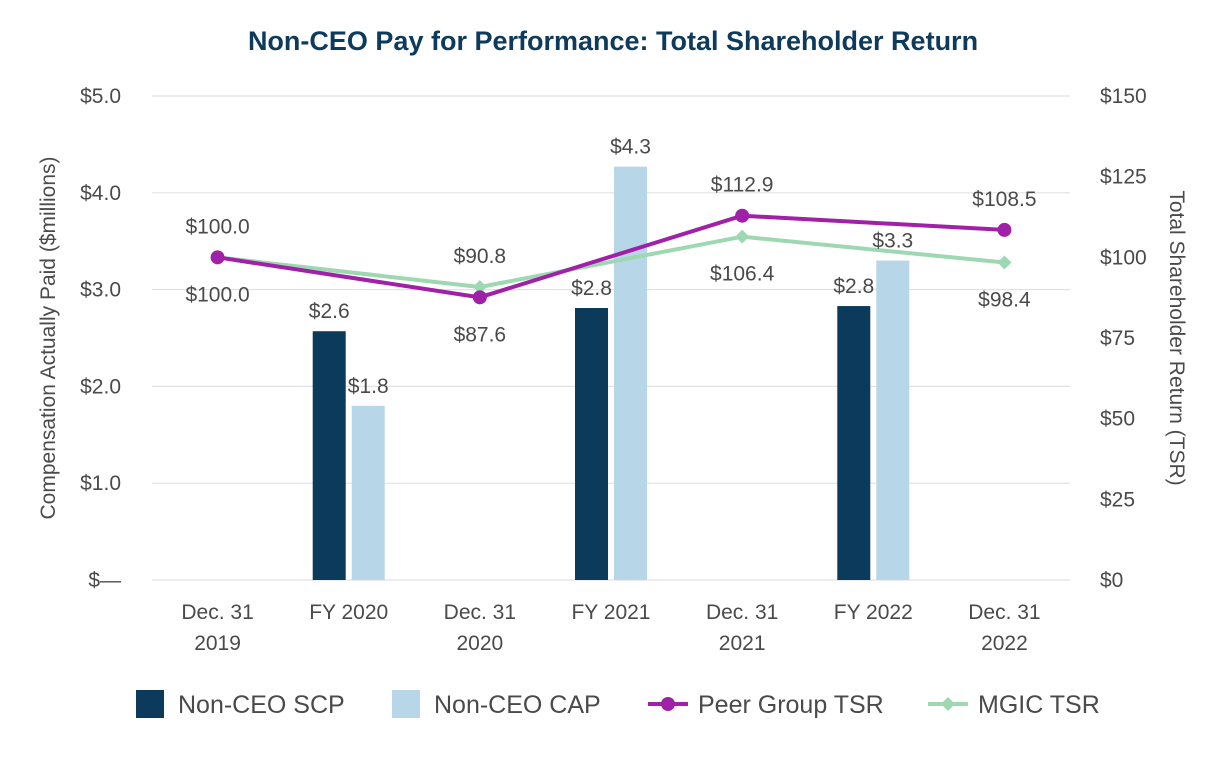  I want to click on y-left-tick-label: $1.0, so click(100, 483).